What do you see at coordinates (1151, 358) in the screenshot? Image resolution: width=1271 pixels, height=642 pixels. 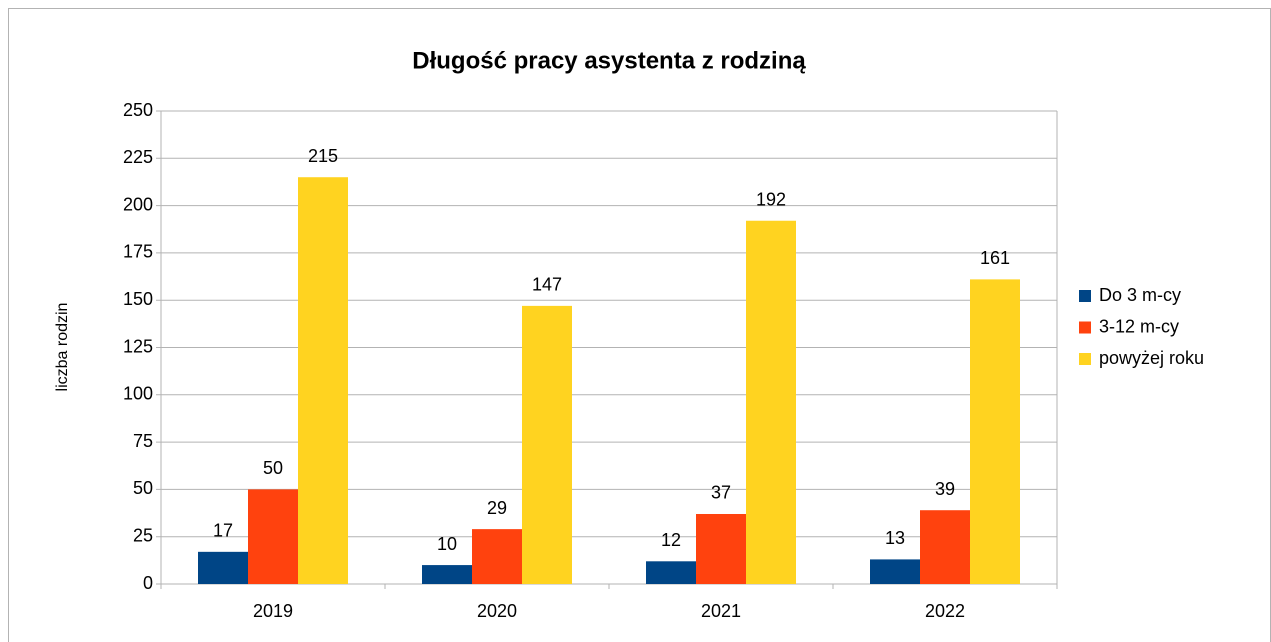 I see `legend-label: powyżej roku` at bounding box center [1151, 358].